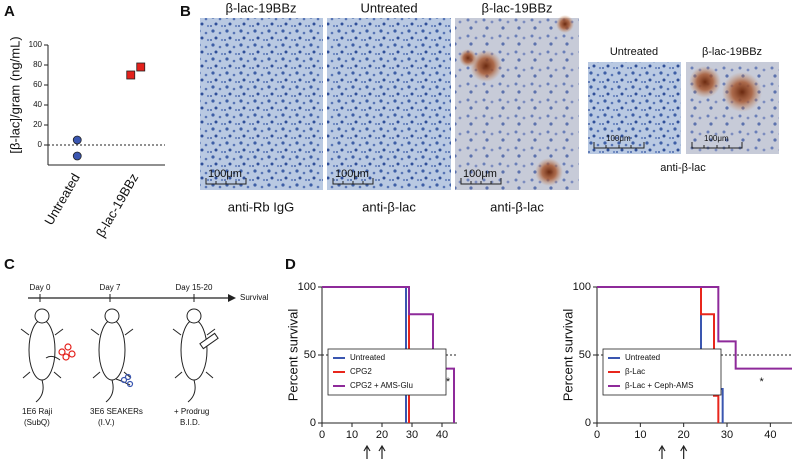 The width and height of the screenshot is (800, 460). What do you see at coordinates (106, 422) in the screenshot?
I see `step-label: (I.V.)` at bounding box center [106, 422].